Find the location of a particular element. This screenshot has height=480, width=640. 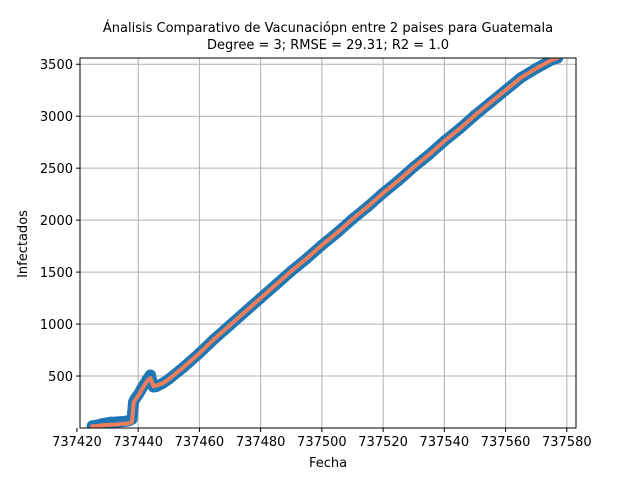

observed-point is located at coordinates (150, 375).